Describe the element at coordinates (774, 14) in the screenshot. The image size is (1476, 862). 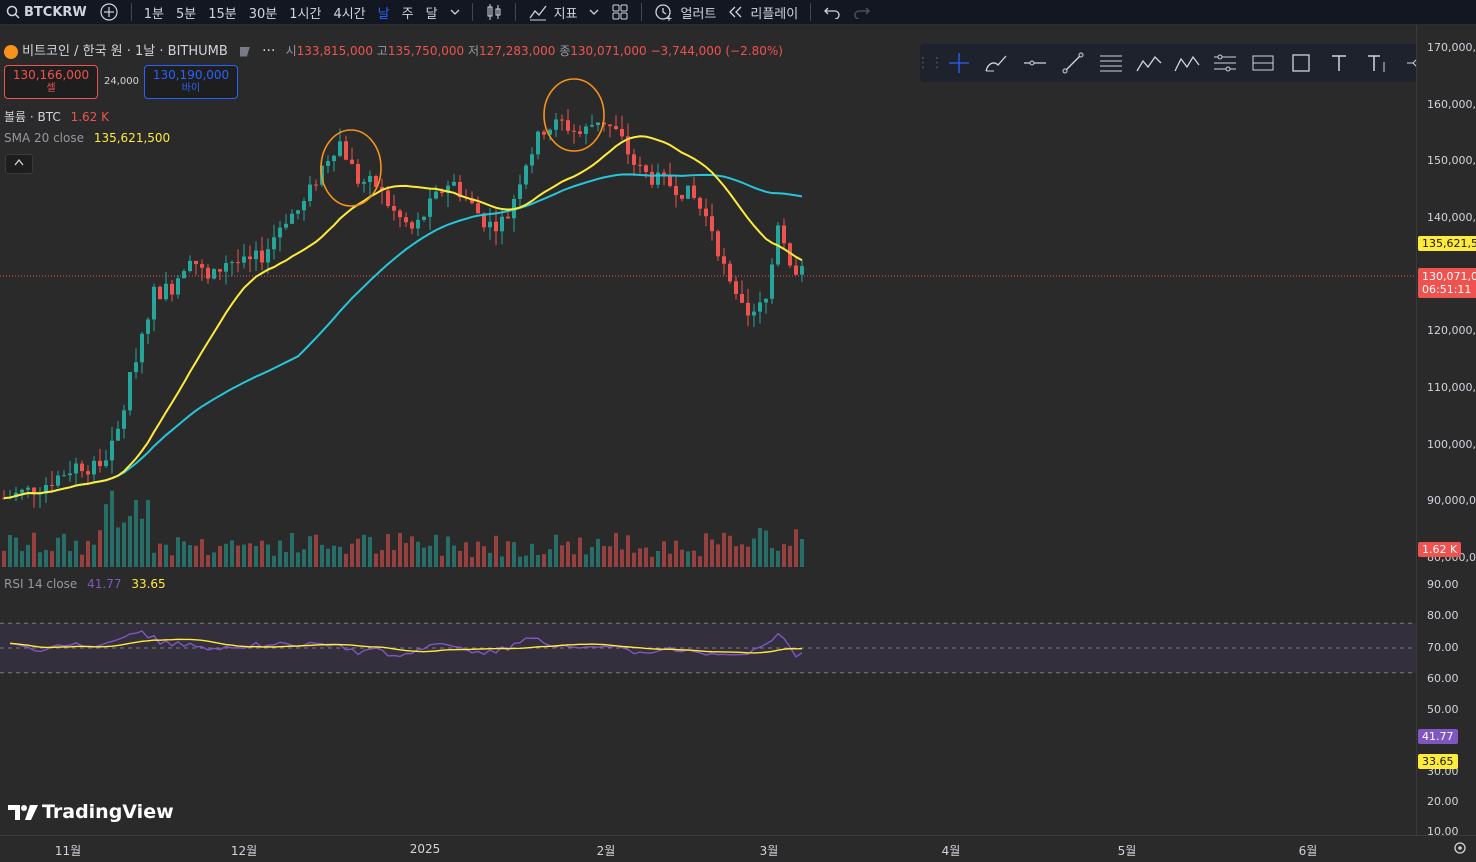
I see `replay-label: 리플레이` at that location.